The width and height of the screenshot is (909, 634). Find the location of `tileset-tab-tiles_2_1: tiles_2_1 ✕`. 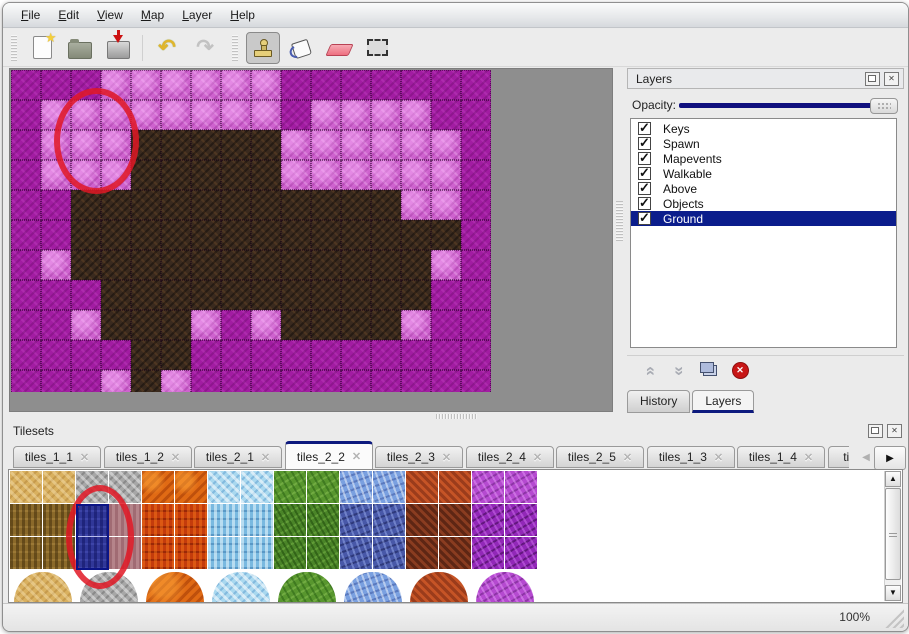

tileset-tab-tiles_2_1: tiles_2_1 ✕ is located at coordinates (238, 457).